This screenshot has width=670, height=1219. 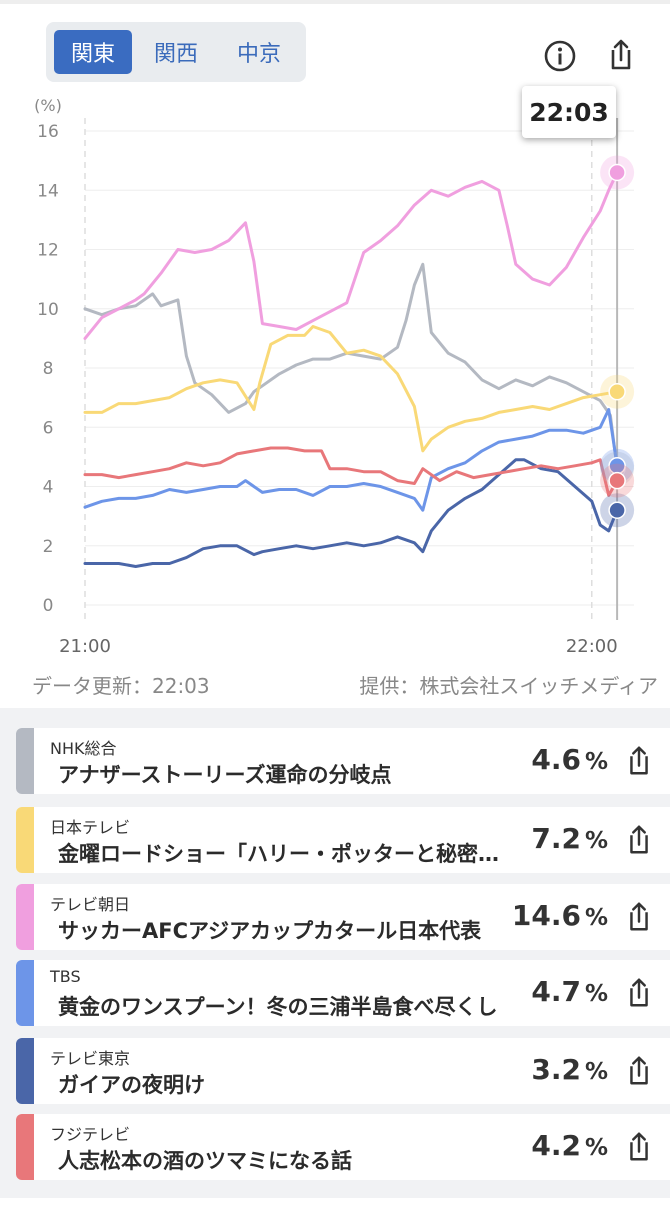 What do you see at coordinates (569, 112) in the screenshot?
I see `cursor-time-tooltip: 22:03` at bounding box center [569, 112].